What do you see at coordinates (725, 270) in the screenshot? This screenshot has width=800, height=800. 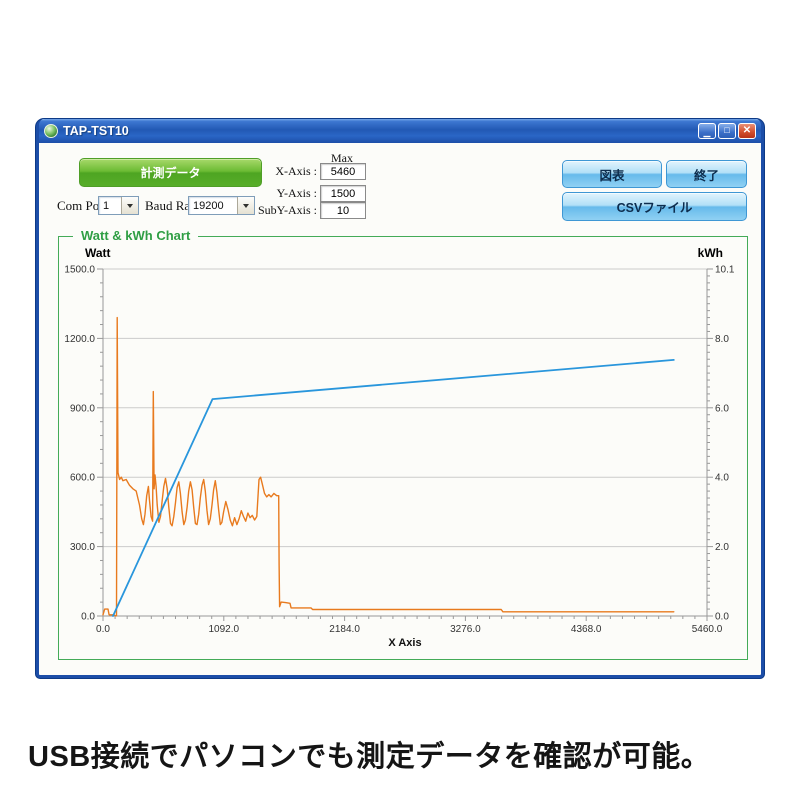 I see `svg-text: 10.1` at bounding box center [725, 270].